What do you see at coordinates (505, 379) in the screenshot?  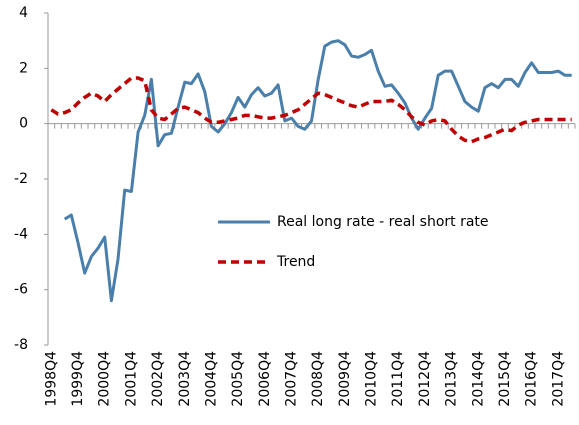 I see `x-tick-label: 2015Q4` at bounding box center [505, 379].